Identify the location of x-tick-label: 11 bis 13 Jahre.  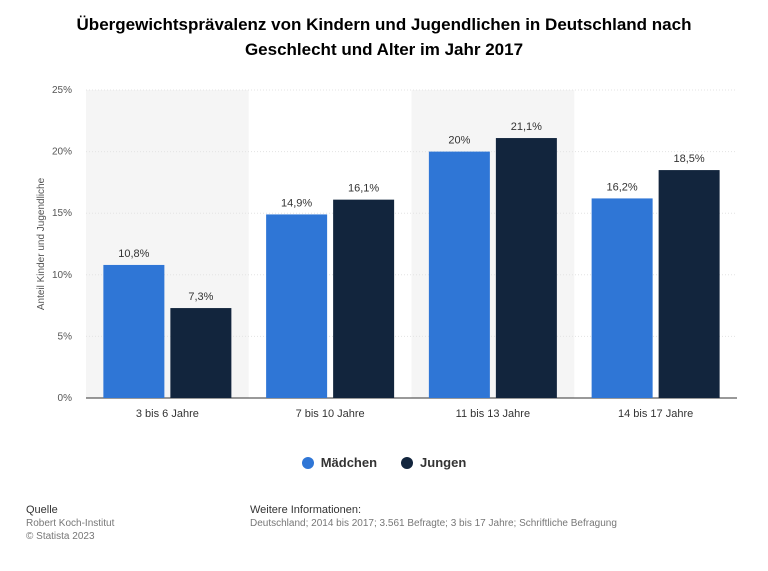
(493, 414).